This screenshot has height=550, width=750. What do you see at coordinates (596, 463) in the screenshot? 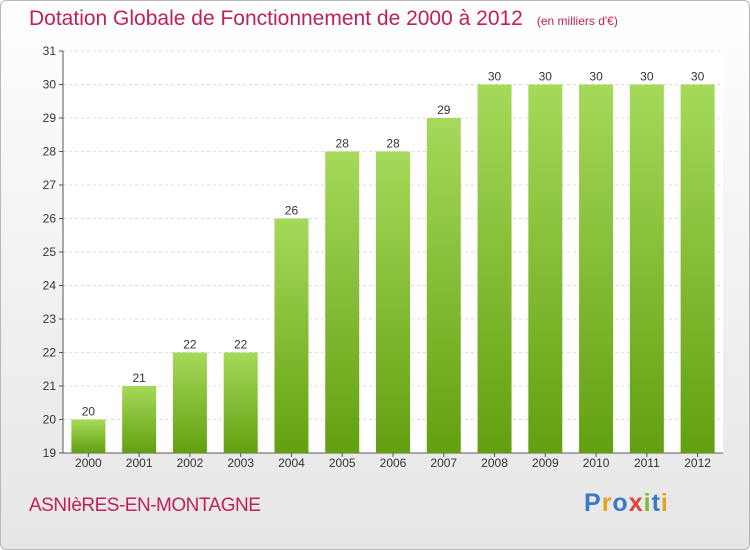
I see `x-tick-label: 2010` at bounding box center [596, 463].